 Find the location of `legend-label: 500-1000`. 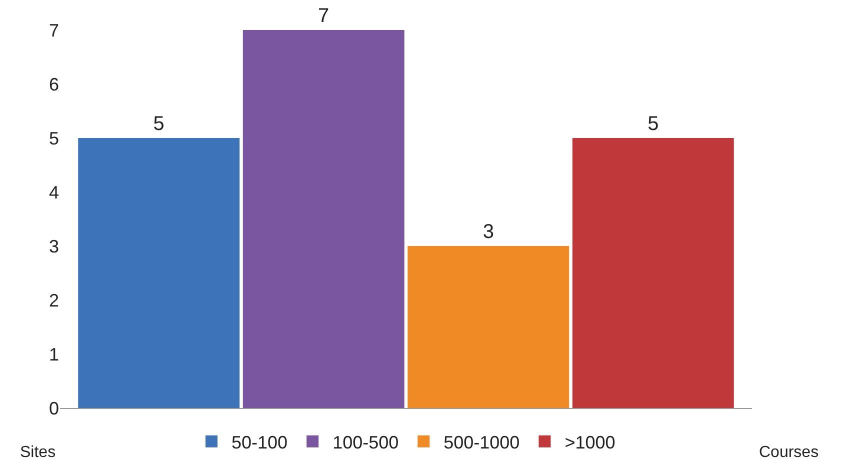

legend-label: 500-1000 is located at coordinates (482, 442).